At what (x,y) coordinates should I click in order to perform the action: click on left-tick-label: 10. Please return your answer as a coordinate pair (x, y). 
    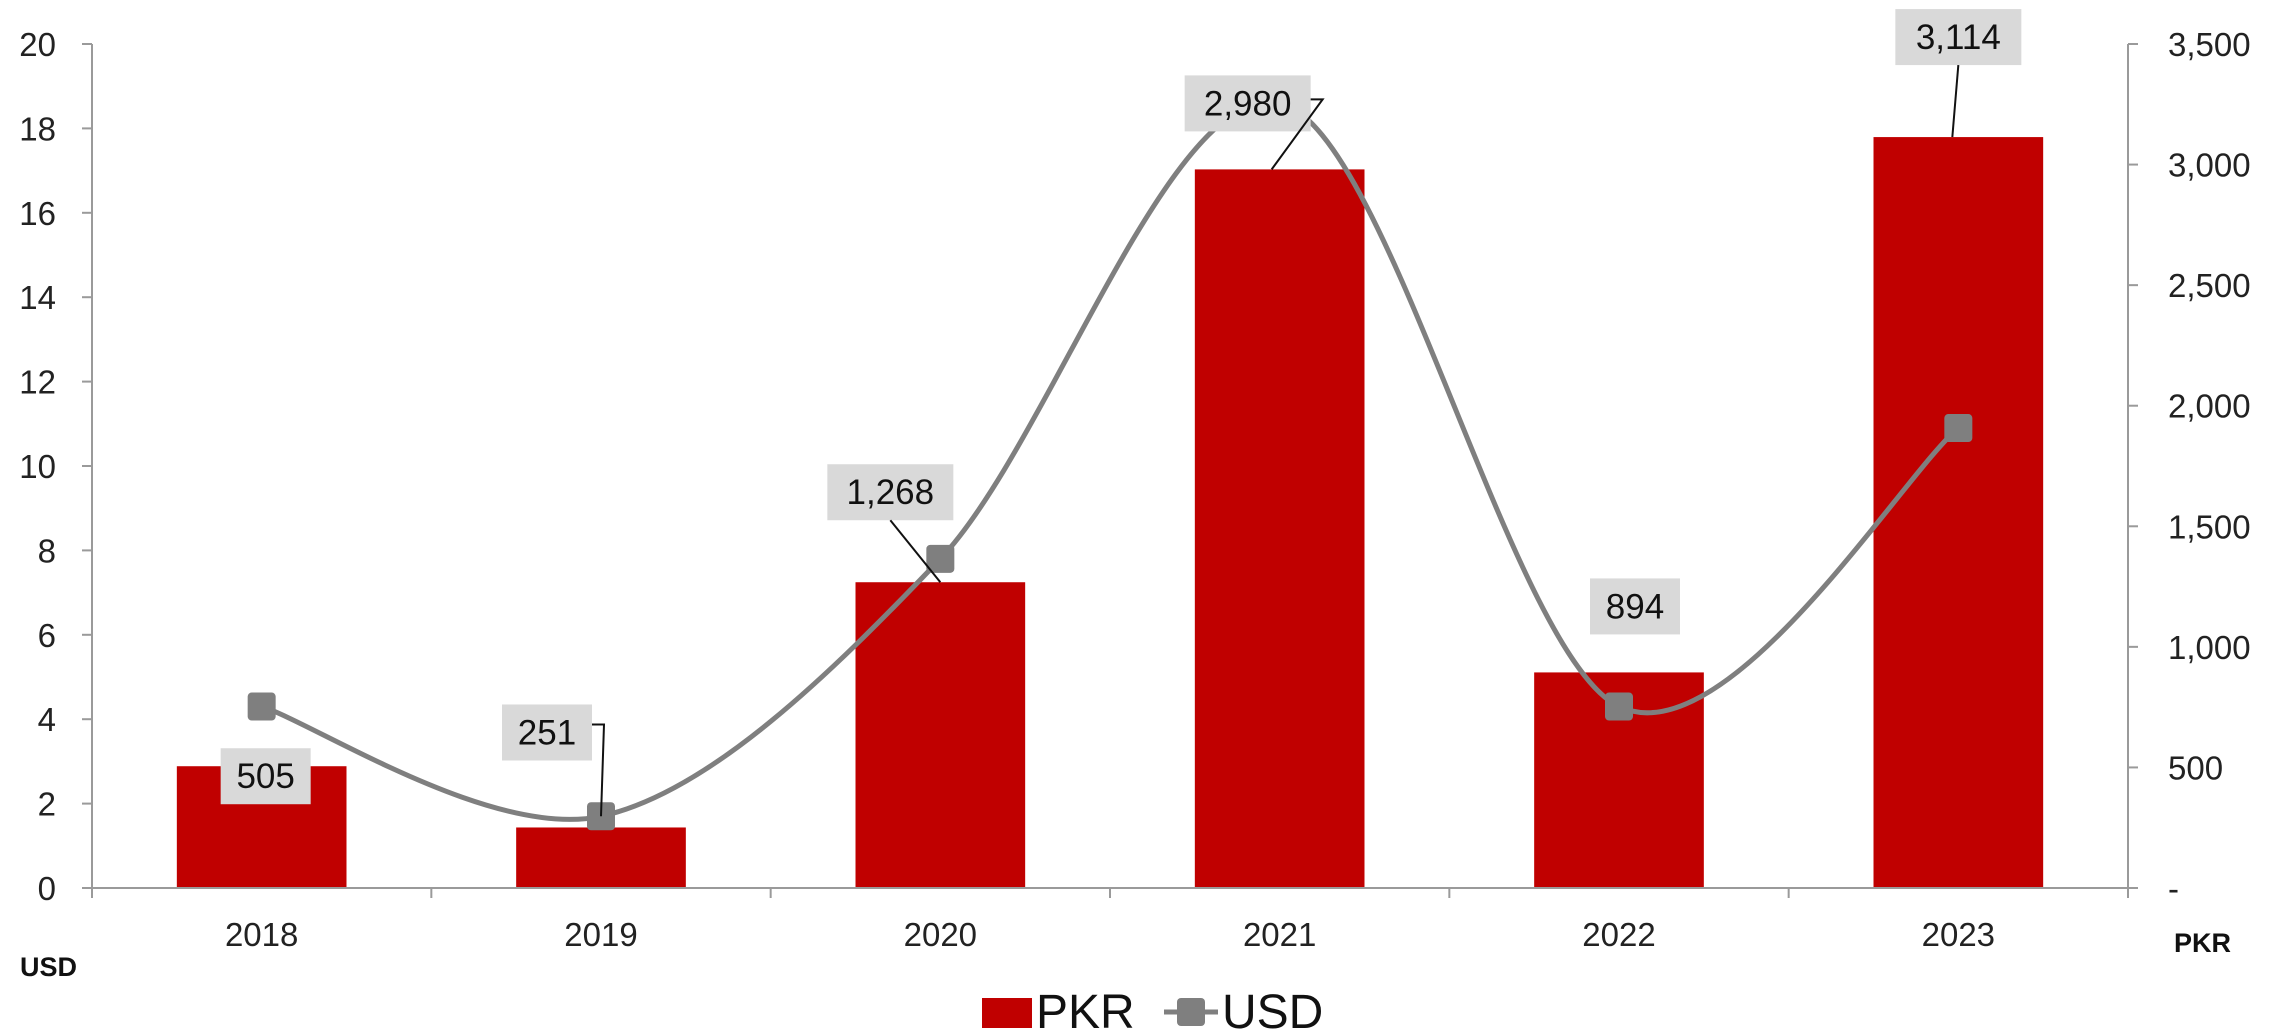
    Looking at the image, I should click on (37, 466).